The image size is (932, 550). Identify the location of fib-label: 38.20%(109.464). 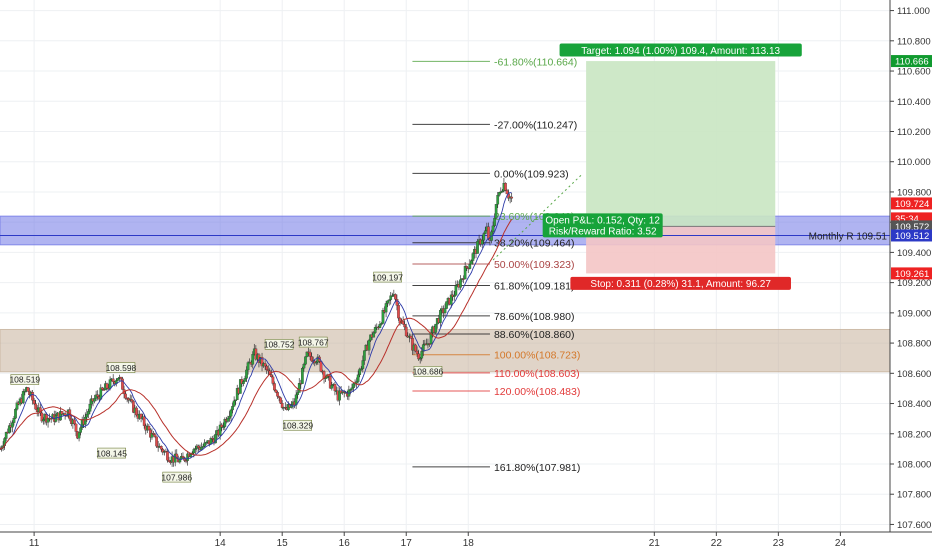
(534, 244).